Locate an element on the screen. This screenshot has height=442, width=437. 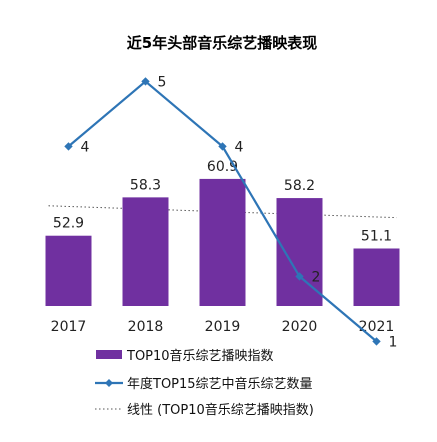
bar-2021 is located at coordinates (376, 277).